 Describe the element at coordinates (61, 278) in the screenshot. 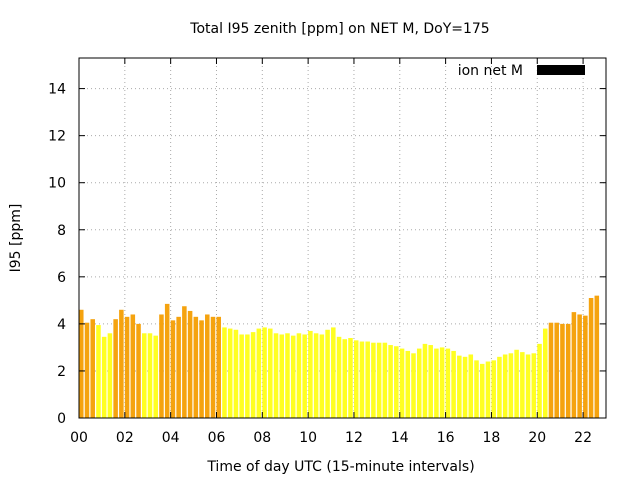

I see `y-tick-label: 6` at that location.